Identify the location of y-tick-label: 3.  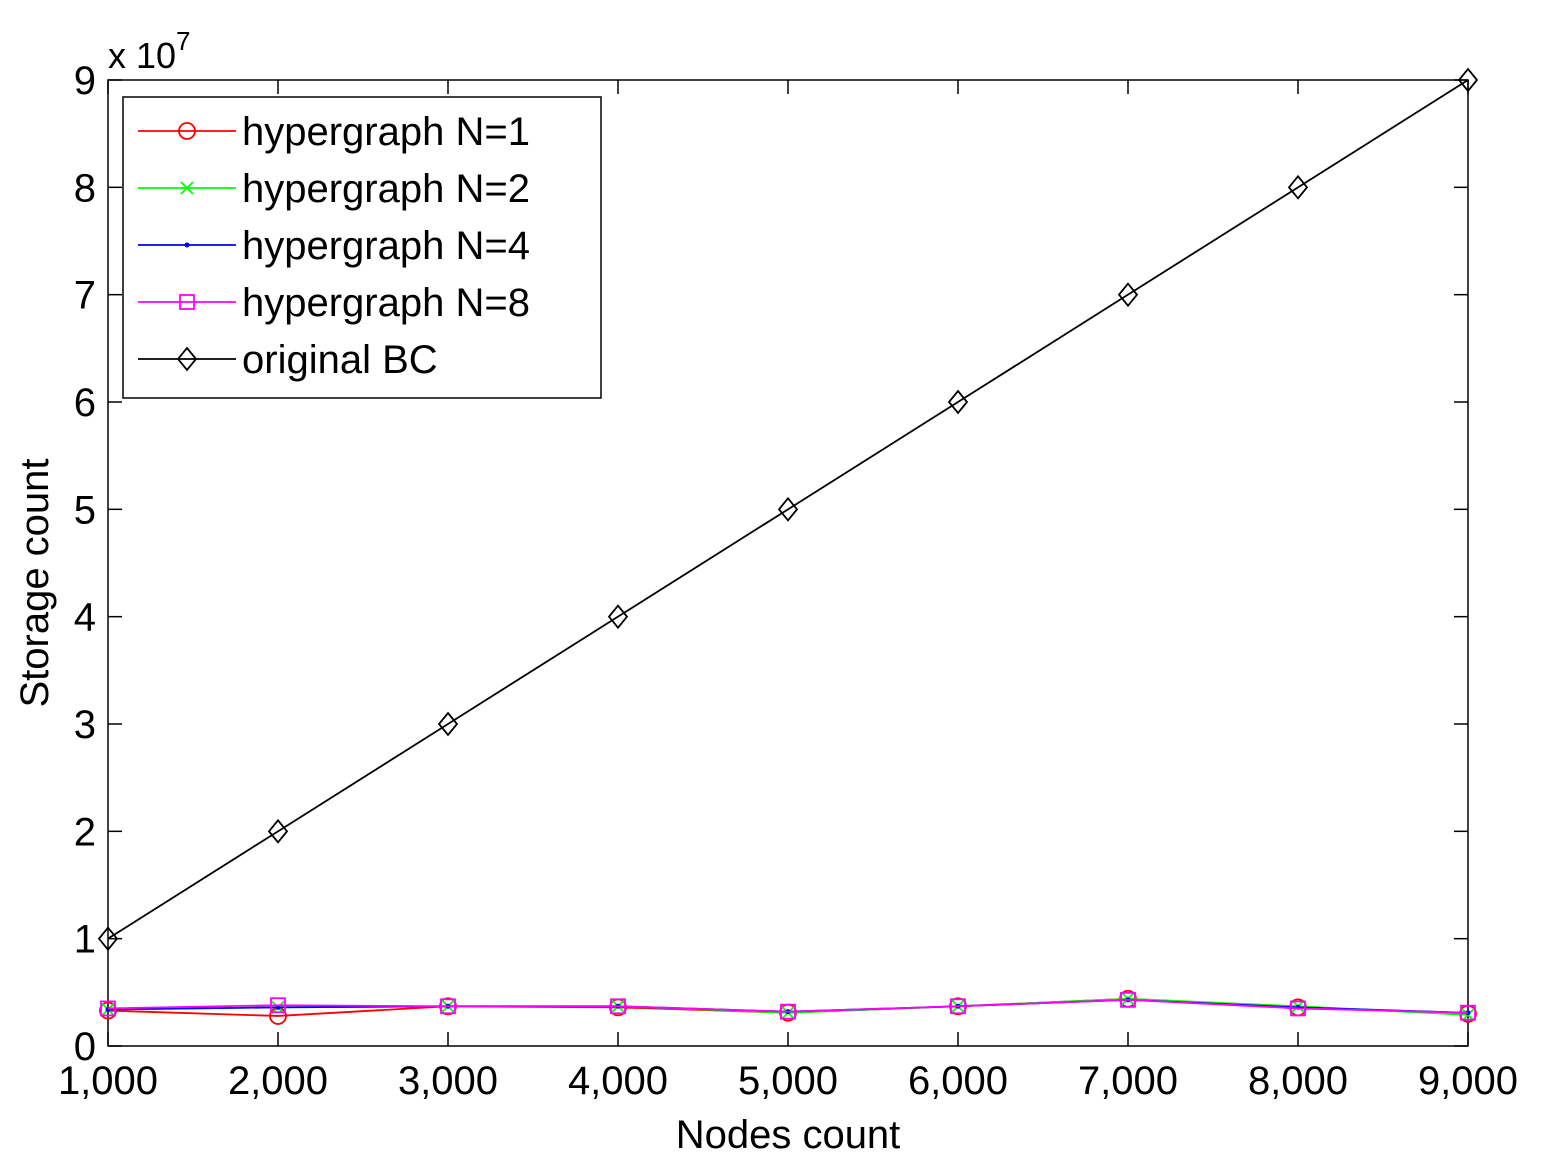
(85, 725).